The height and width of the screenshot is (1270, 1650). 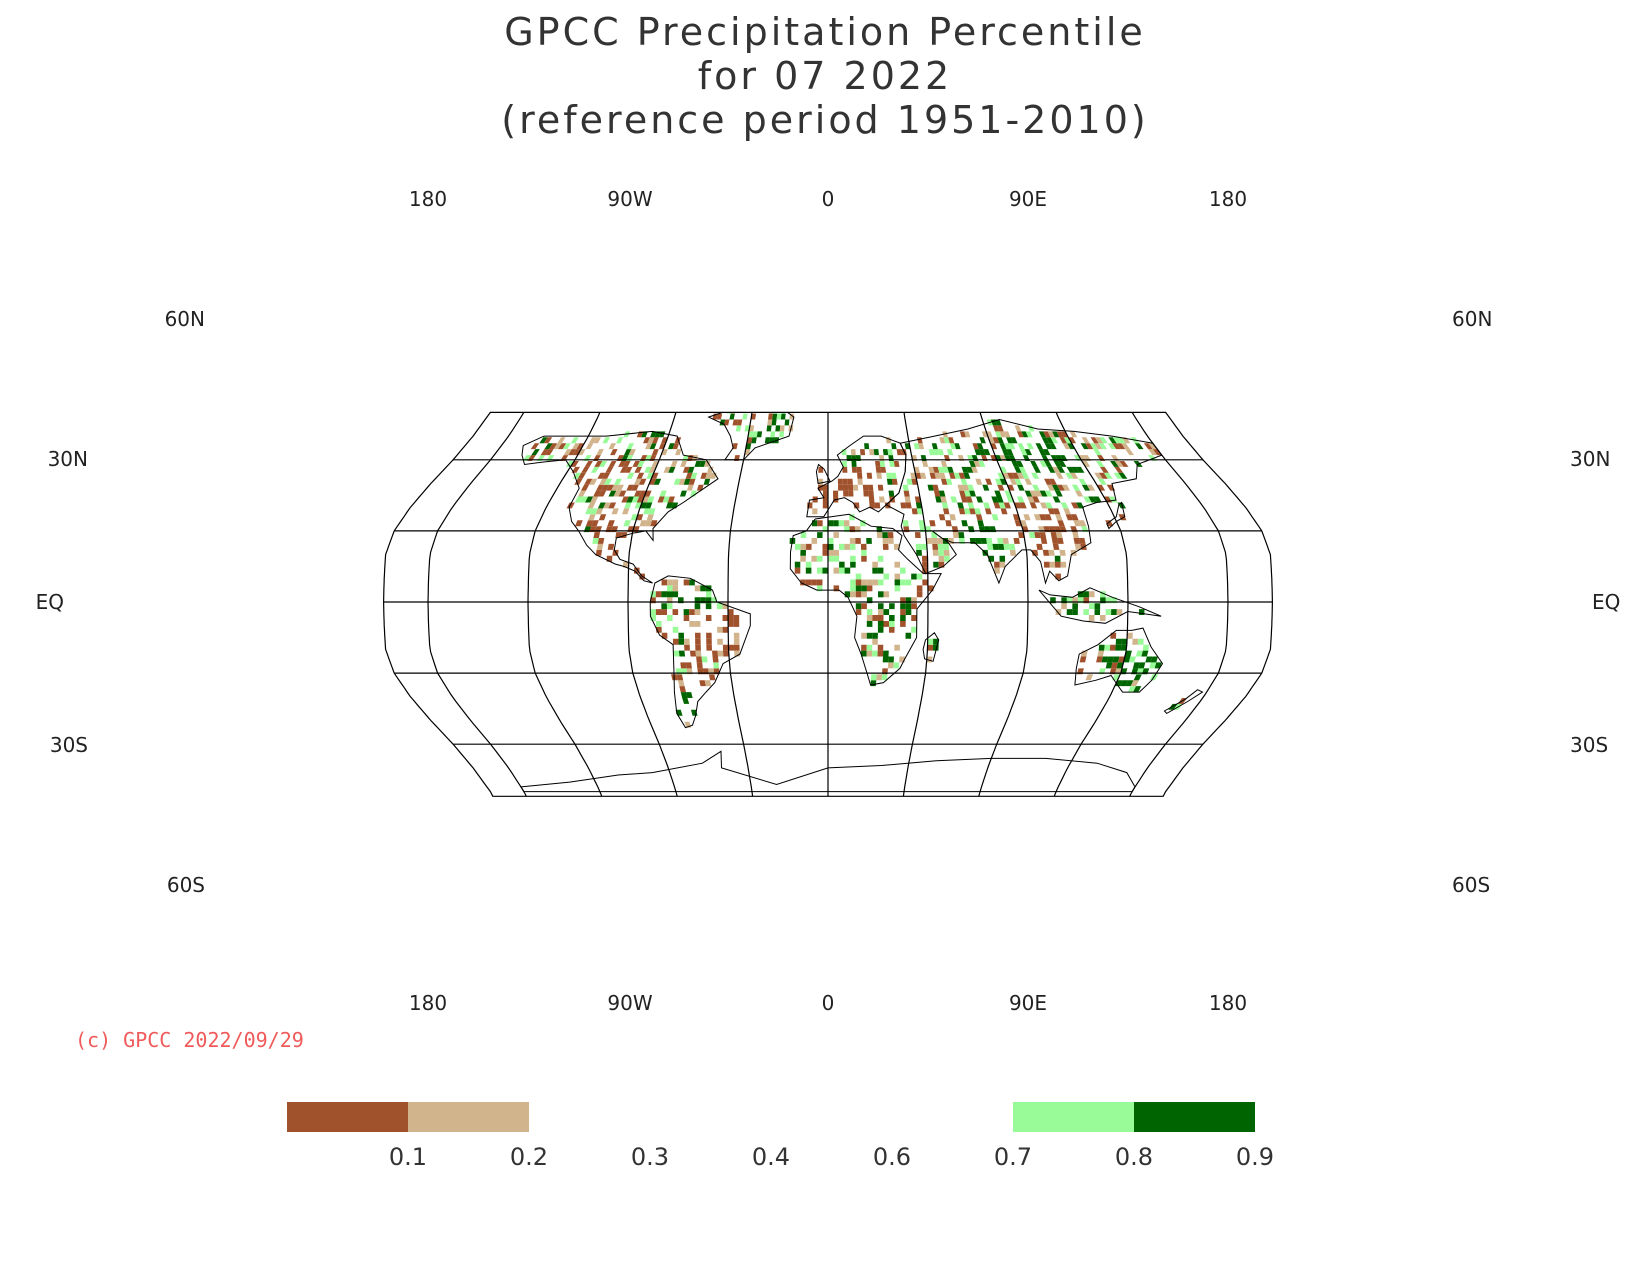 What do you see at coordinates (1028, 1003) in the screenshot?
I see `lon-label-bottom-90e: 90E` at bounding box center [1028, 1003].